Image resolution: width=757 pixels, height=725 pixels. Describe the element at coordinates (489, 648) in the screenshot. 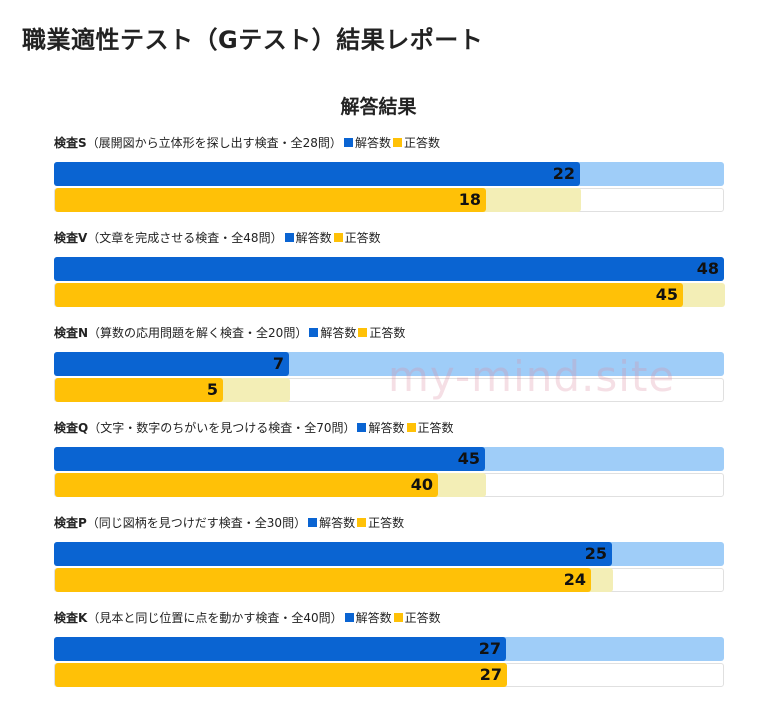

I see `answered-value-label: 27` at that location.